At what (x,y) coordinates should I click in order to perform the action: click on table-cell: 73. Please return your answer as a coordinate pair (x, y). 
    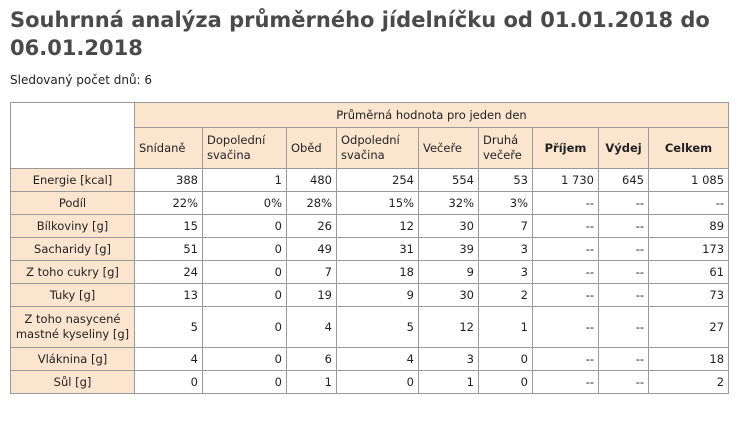
    Looking at the image, I should click on (688, 295).